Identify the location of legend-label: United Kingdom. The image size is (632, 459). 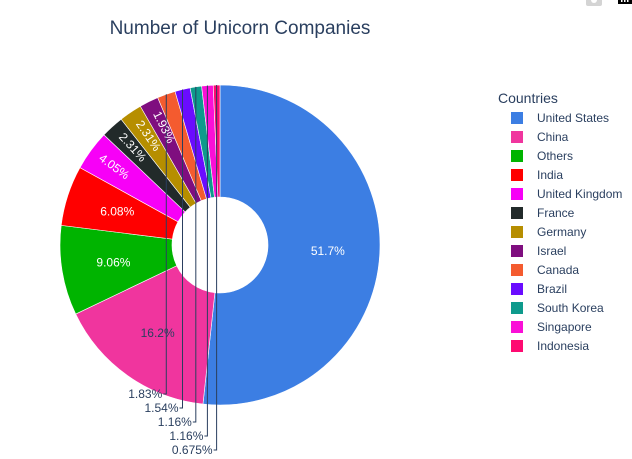
(579, 194).